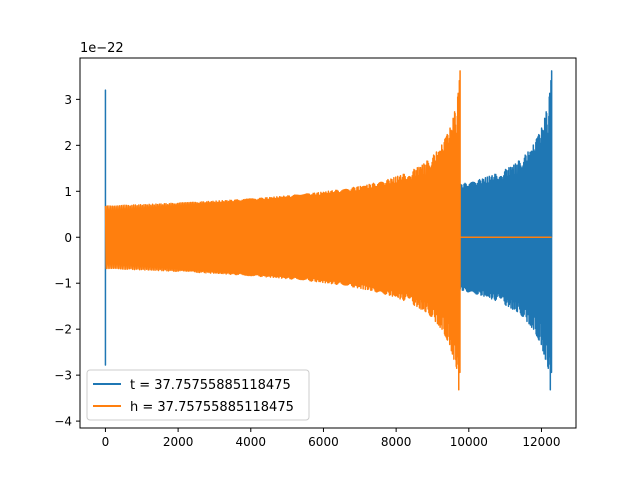 The image size is (640, 480). Describe the element at coordinates (541, 442) in the screenshot. I see `x-tick-label: 12000` at that location.